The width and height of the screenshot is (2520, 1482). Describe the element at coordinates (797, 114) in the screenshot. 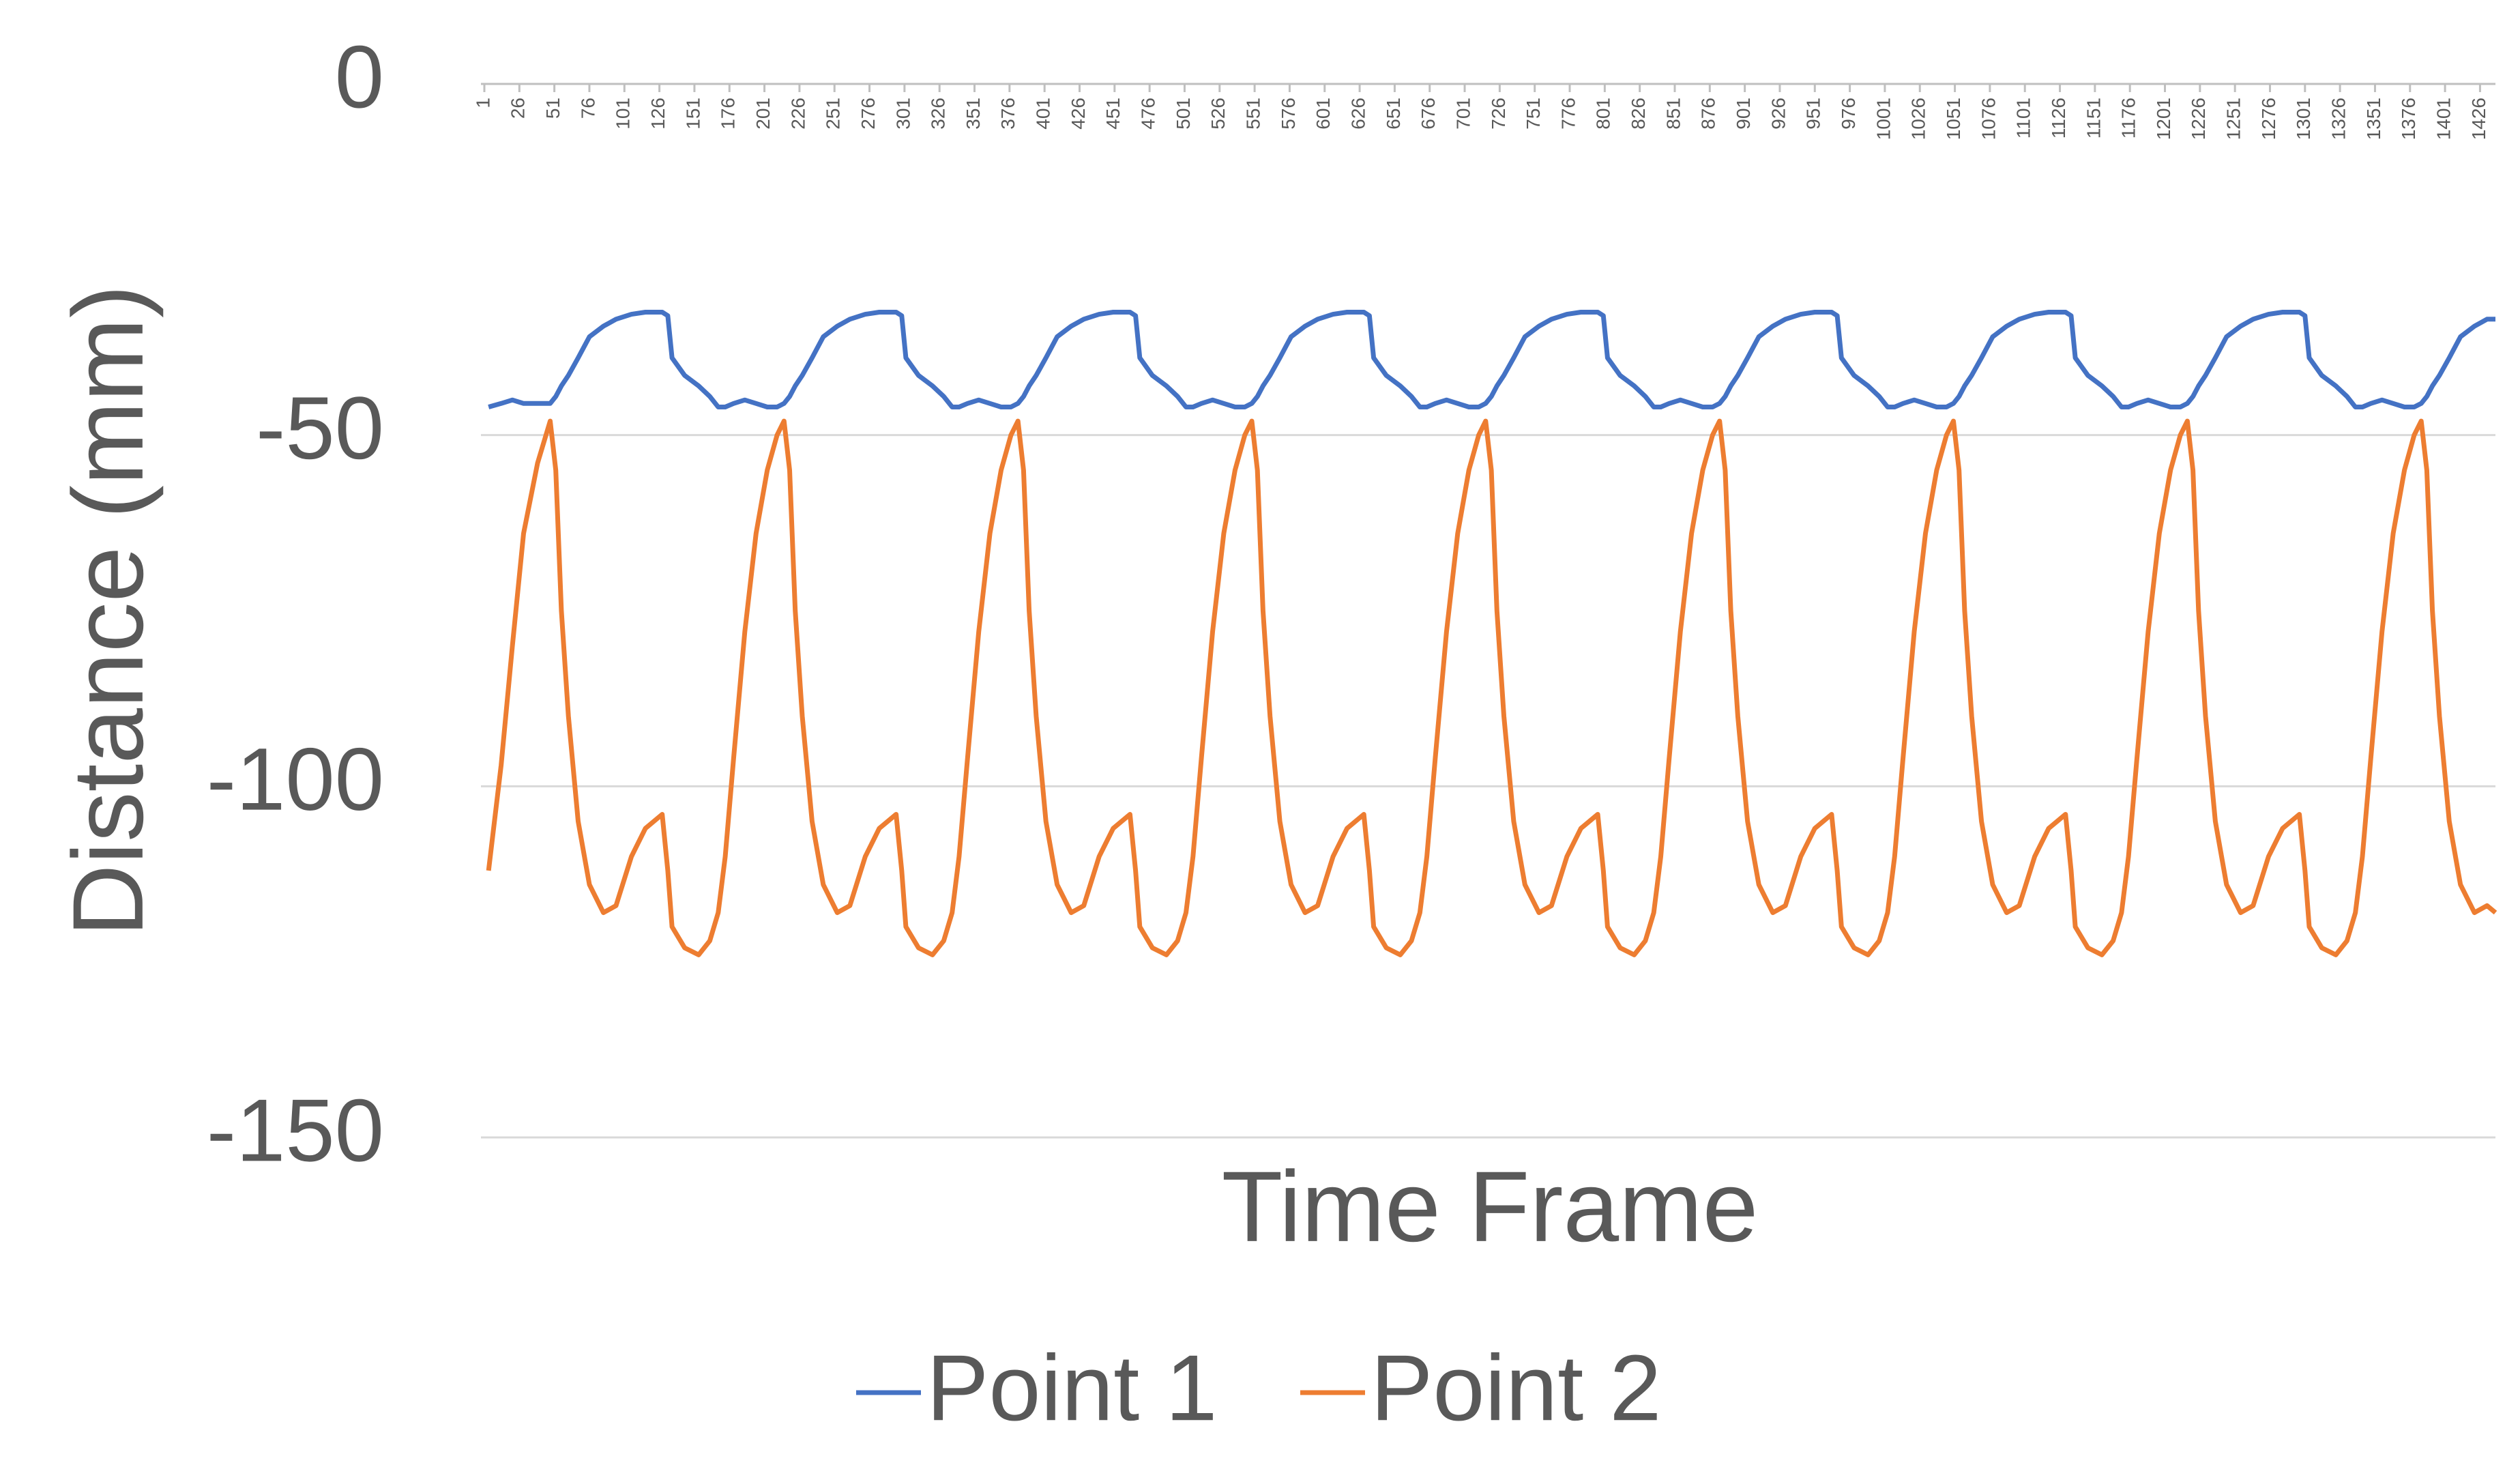

I see `x-tick-label: 226` at that location.